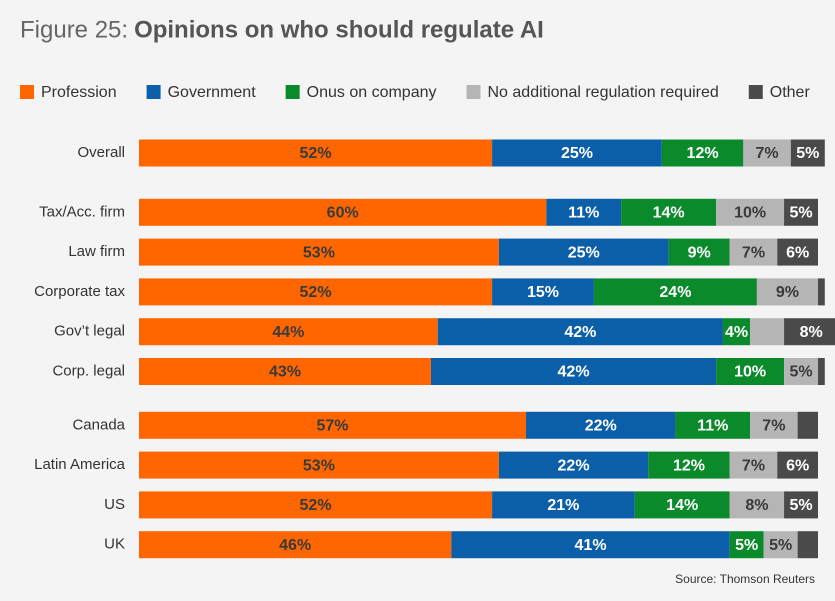  What do you see at coordinates (101, 152) in the screenshot?
I see `y-tick-label: Overall` at bounding box center [101, 152].